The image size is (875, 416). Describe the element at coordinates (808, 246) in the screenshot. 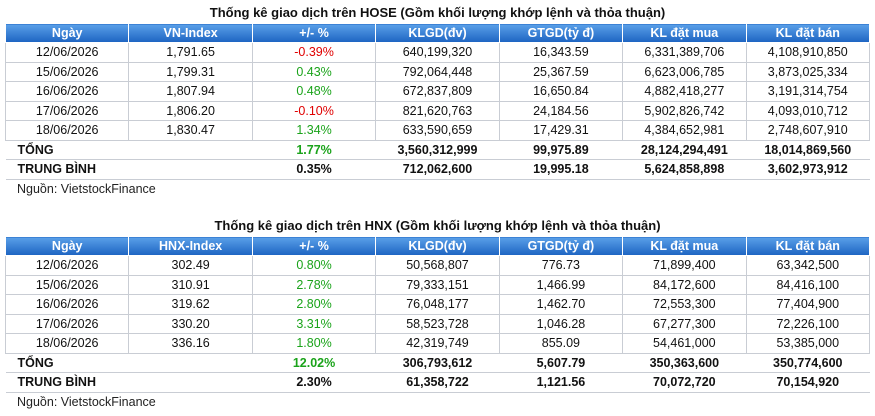

I see `header-cell: KL đặt bán` at that location.